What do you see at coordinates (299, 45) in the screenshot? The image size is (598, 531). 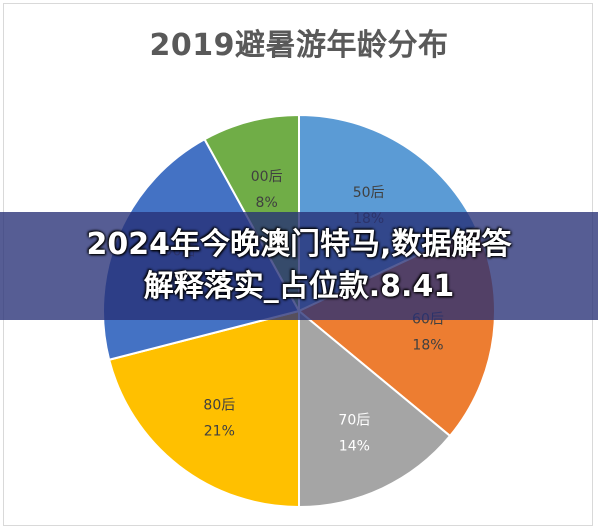 I see `chart-title: 2019避暑游年龄分布` at bounding box center [299, 45].